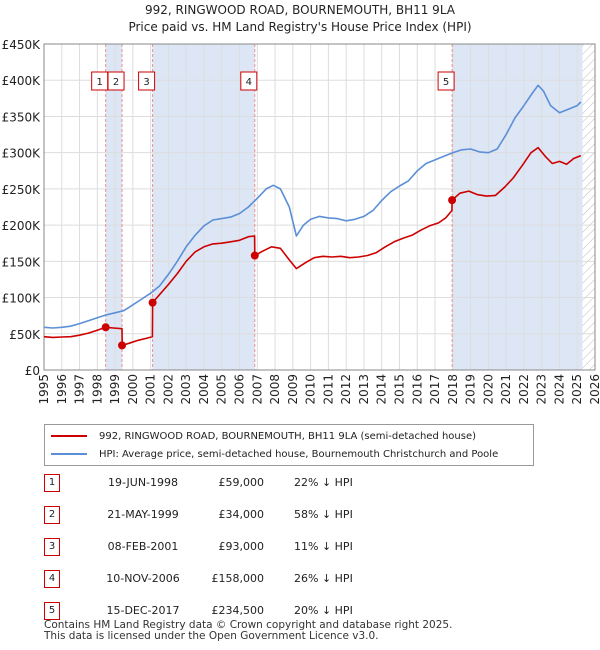 Image resolution: width=600 pixels, height=650 pixels. What do you see at coordinates (238, 578) in the screenshot?
I see `sale-price: £158,000` at bounding box center [238, 578].